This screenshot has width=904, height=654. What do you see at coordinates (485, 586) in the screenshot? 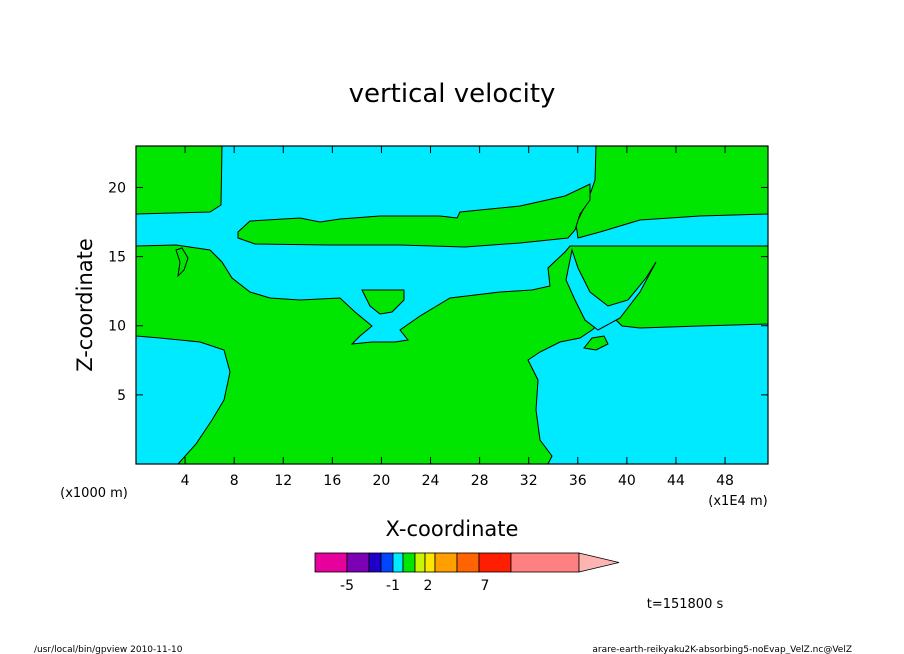
I see `colorbar-label: 7` at bounding box center [485, 586].